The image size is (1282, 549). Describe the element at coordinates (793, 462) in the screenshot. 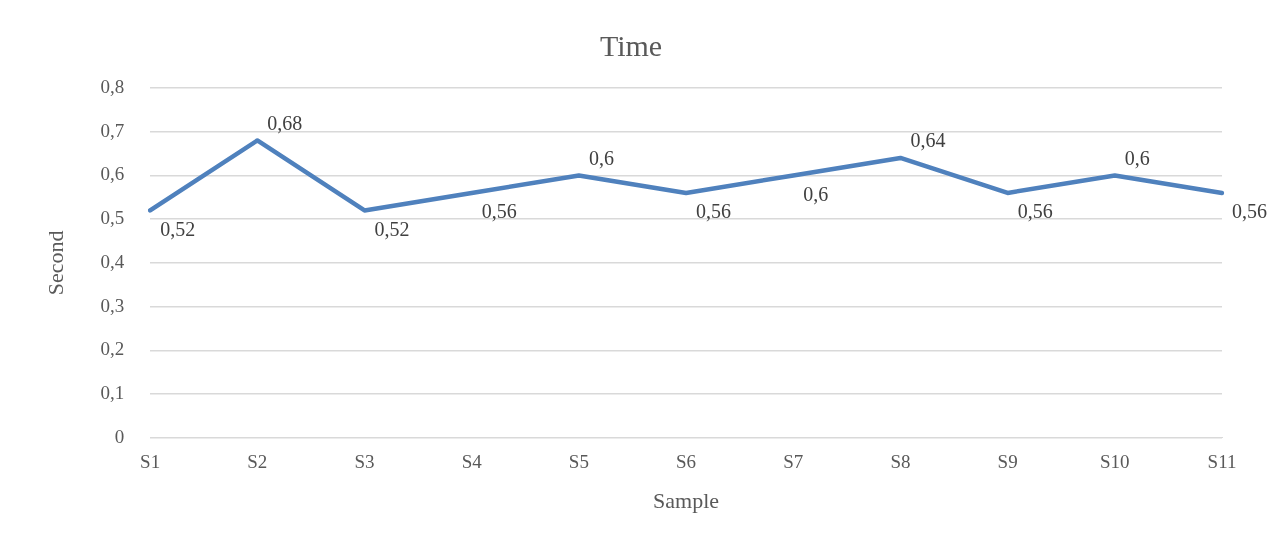

I see `x-tick-label: S7` at that location.